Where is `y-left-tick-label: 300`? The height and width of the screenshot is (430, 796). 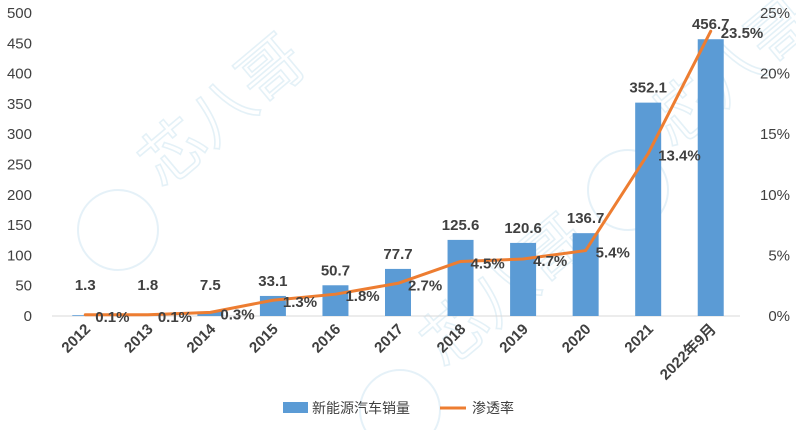
y-left-tick-label: 300 is located at coordinates (19, 134).